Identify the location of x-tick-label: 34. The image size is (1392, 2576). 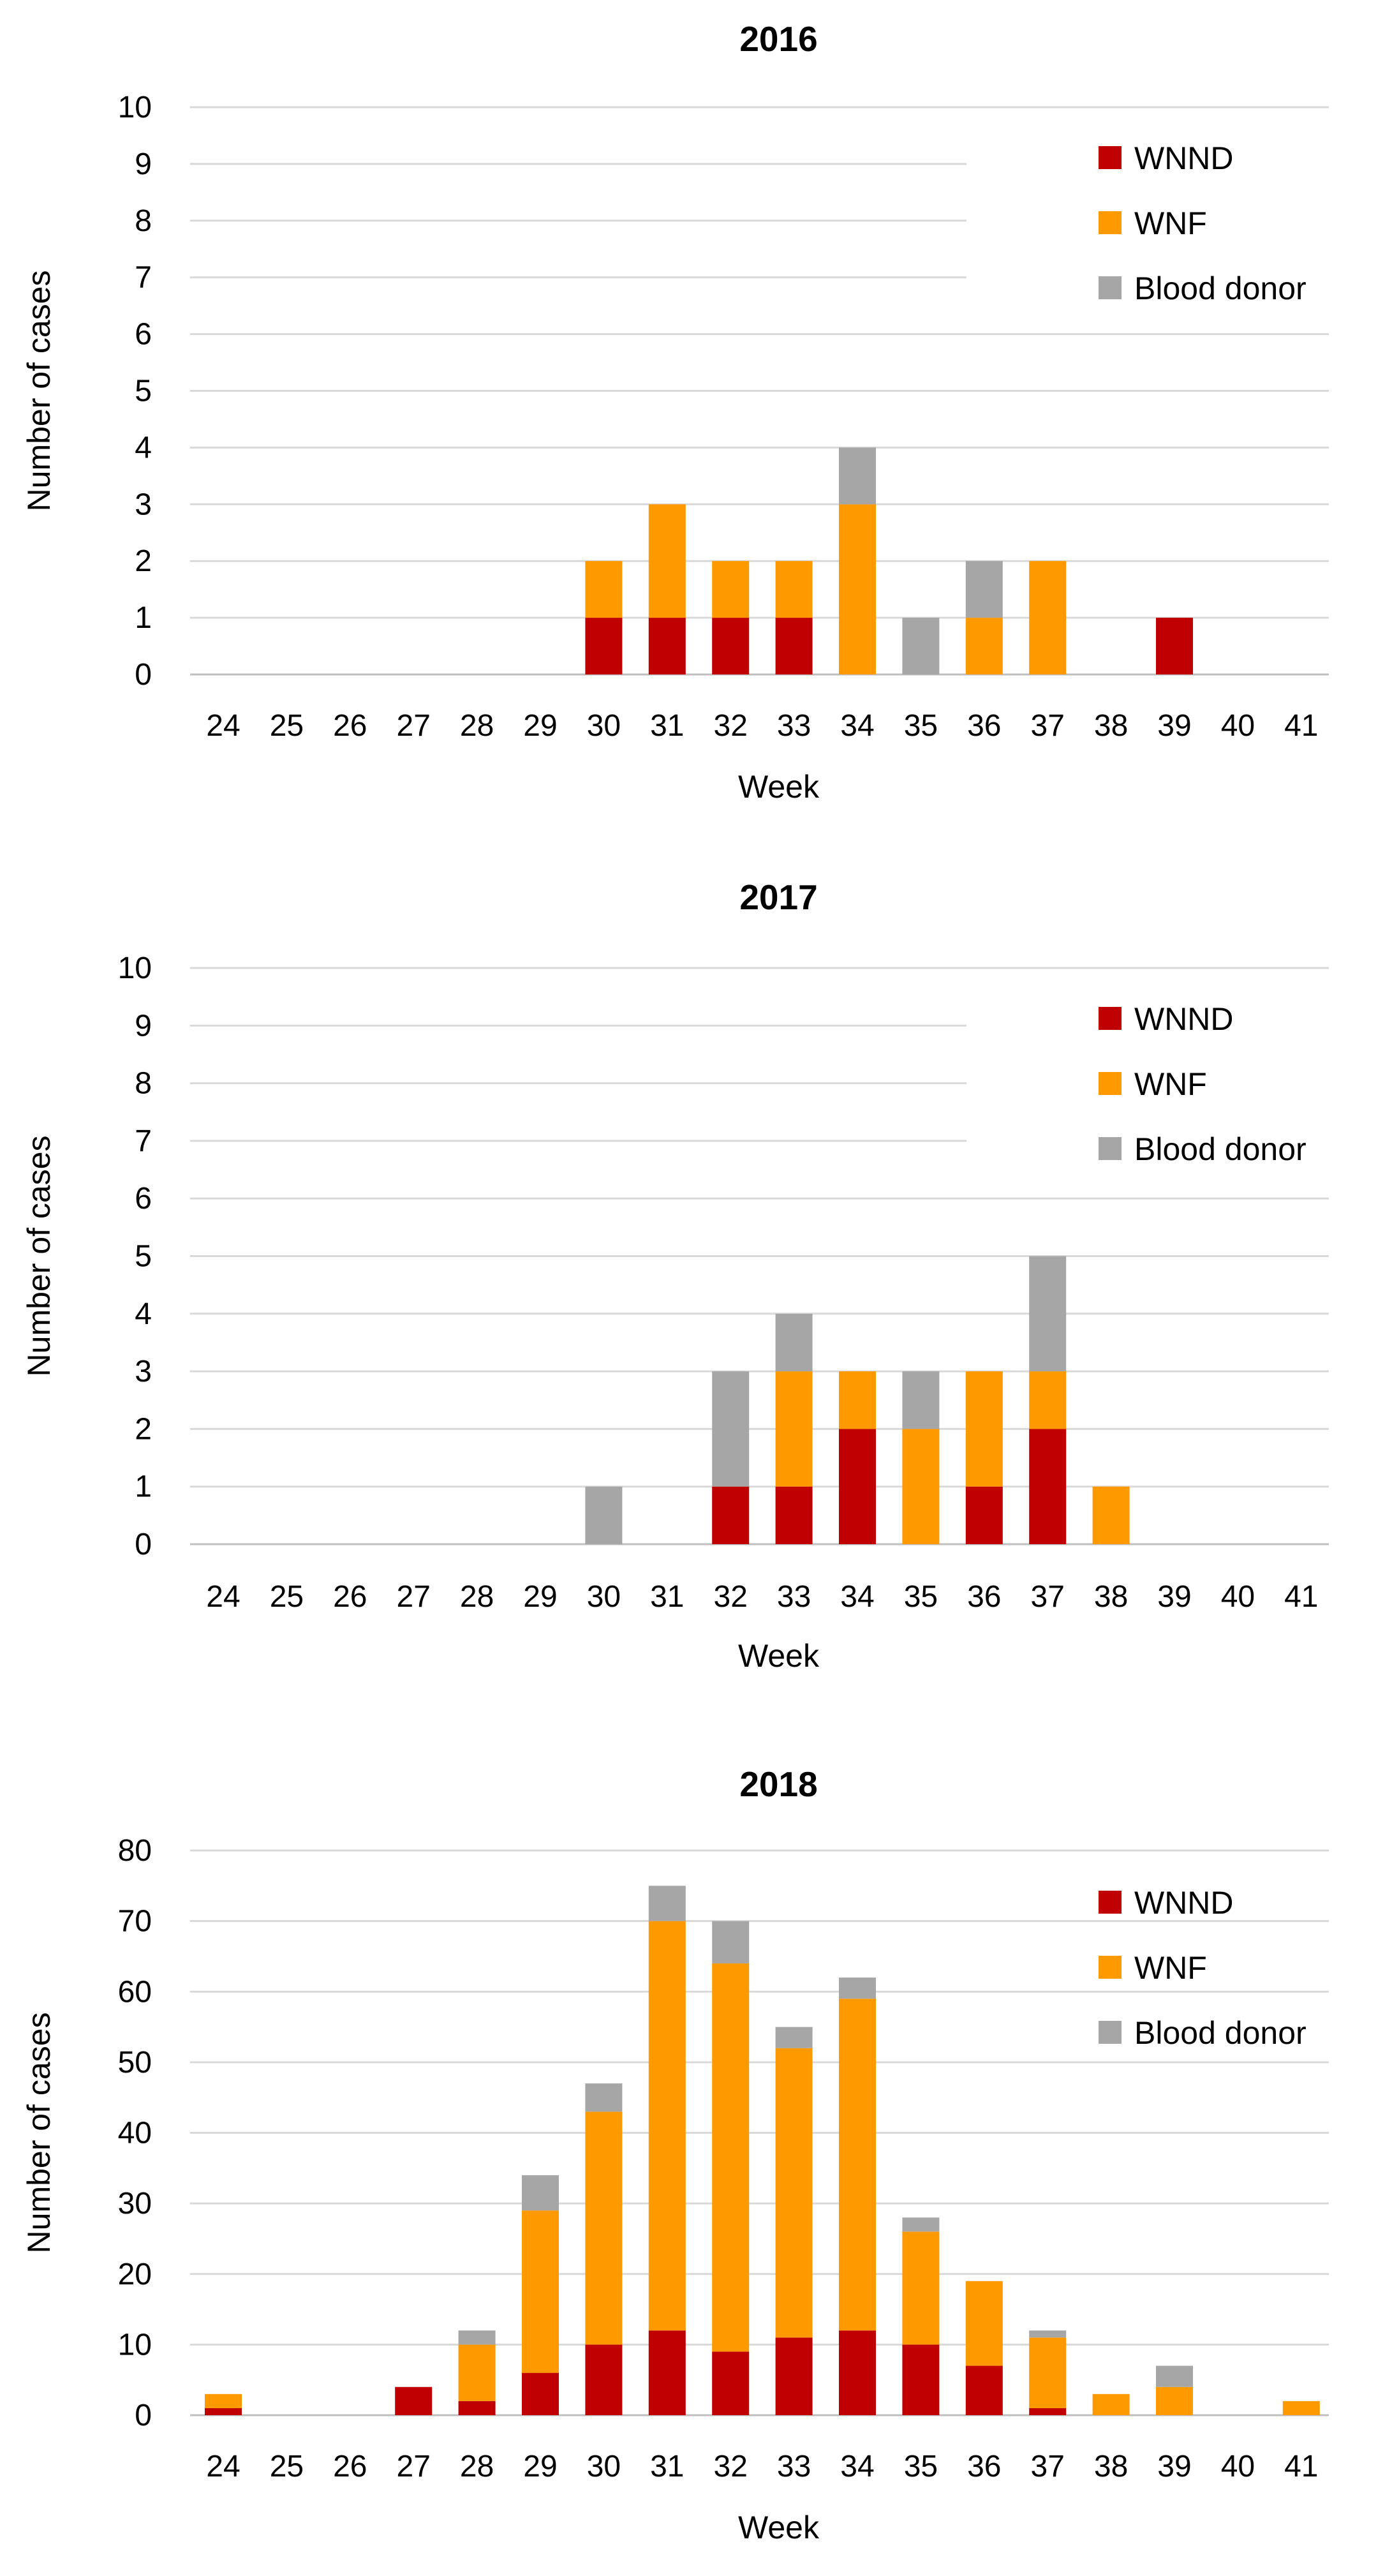
(857, 726).